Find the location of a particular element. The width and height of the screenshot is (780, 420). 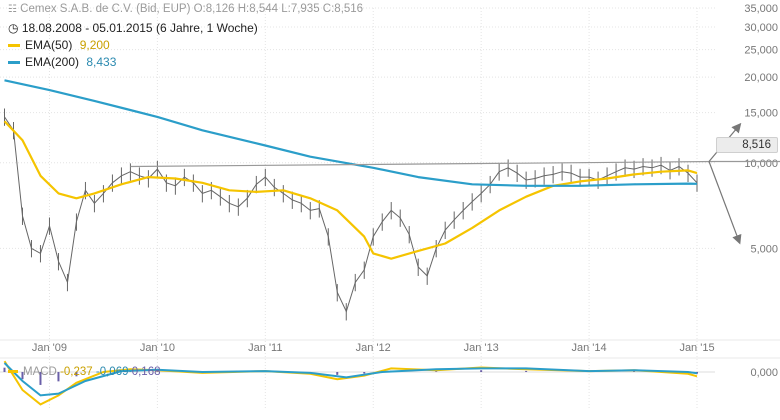

open-value: 8,126 is located at coordinates (220, 9).